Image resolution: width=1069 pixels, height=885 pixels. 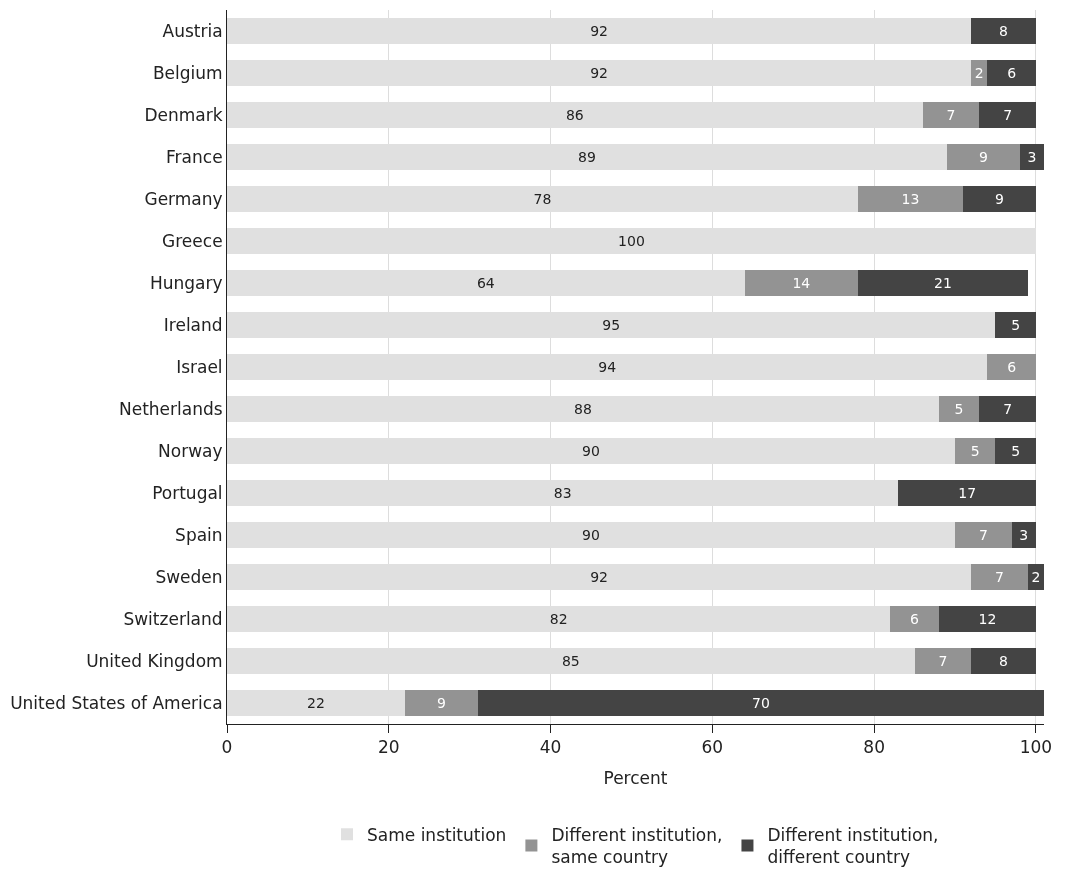 What do you see at coordinates (635, 777) in the screenshot?
I see `x-axis-title: Percent` at bounding box center [635, 777].